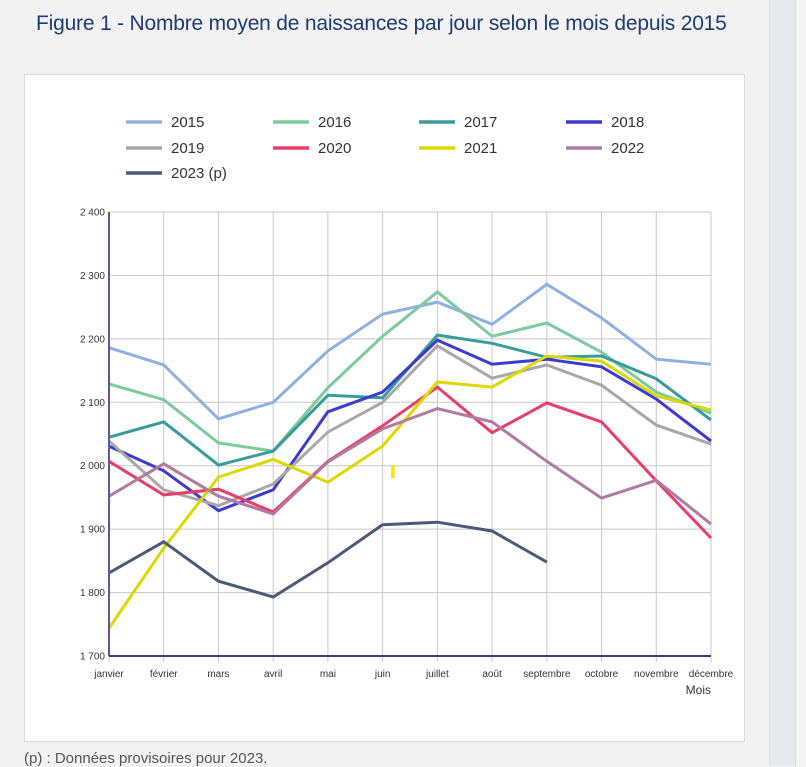 The image size is (806, 767). What do you see at coordinates (698, 690) in the screenshot?
I see `x-axis-title: Mois` at bounding box center [698, 690].